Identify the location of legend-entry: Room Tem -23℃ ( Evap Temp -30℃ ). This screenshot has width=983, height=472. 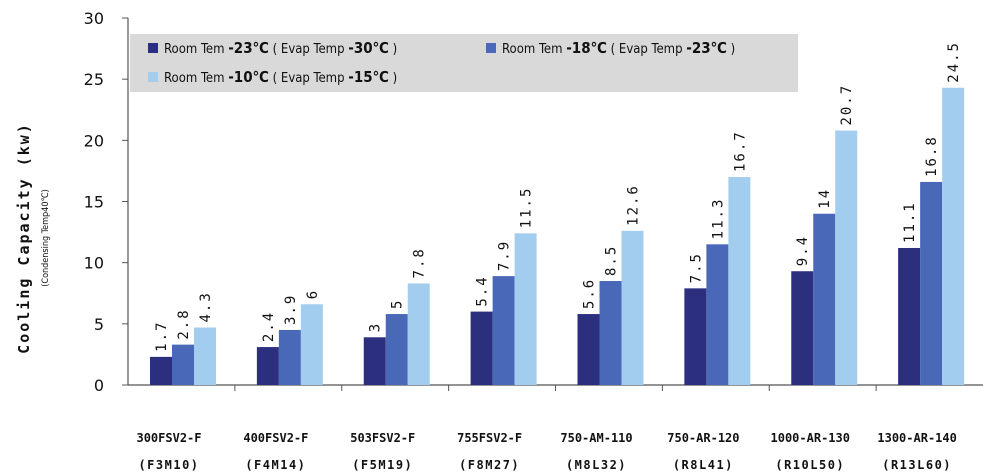
(280, 48).